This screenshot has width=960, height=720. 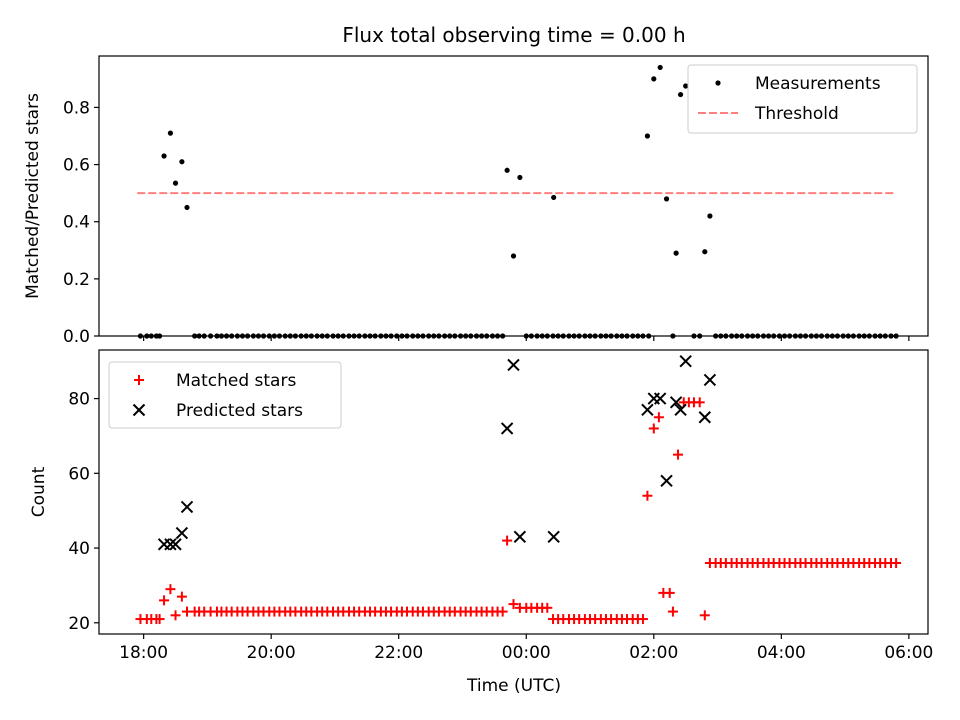 I want to click on x-tick-label: 00:00, so click(x=526, y=653).